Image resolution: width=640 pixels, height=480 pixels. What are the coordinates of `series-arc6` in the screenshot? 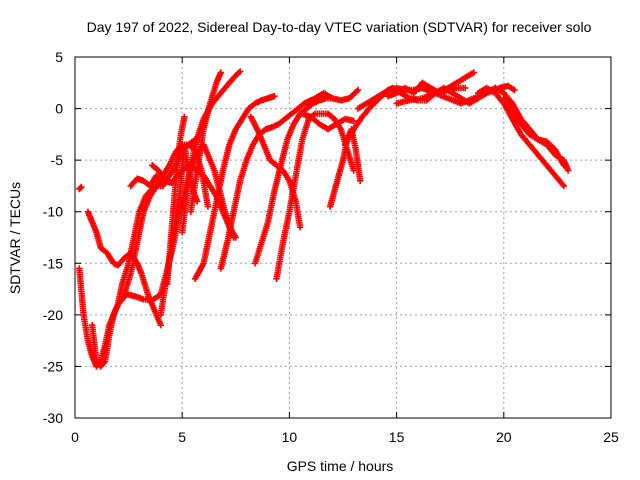 It's located at (145, 181).